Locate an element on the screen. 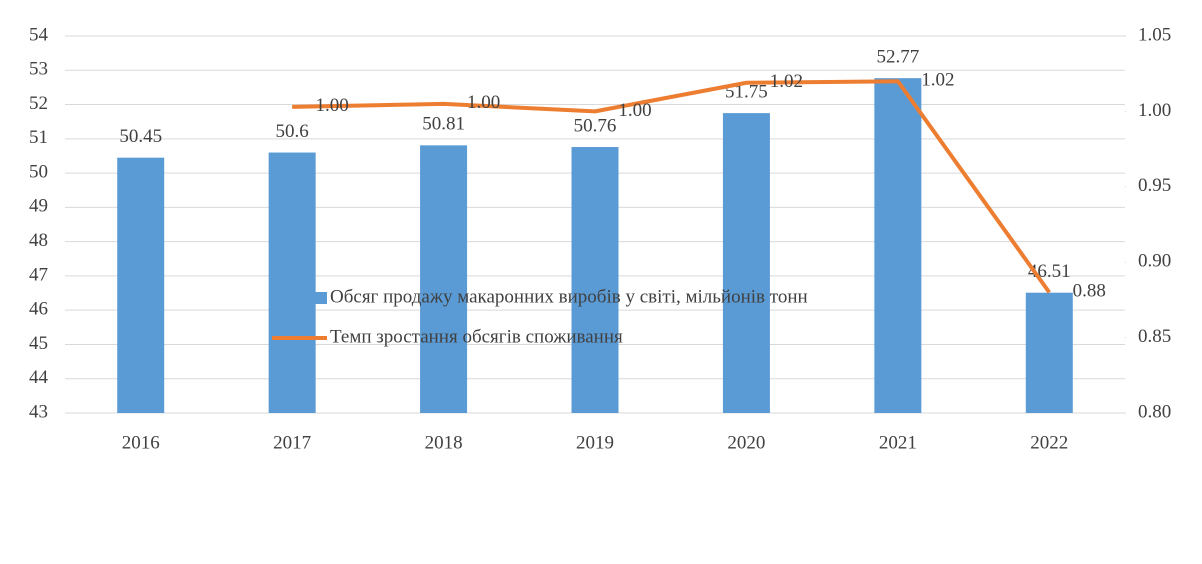  x-tick-label: 2022 is located at coordinates (1049, 442).